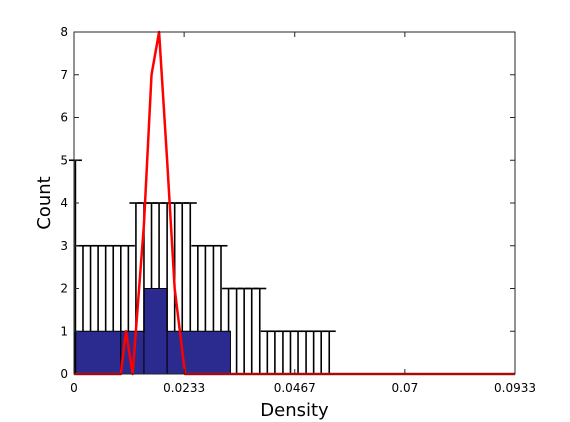 The width and height of the screenshot is (570, 422). What do you see at coordinates (64, 203) in the screenshot?
I see `y-tick-label-4: 4` at bounding box center [64, 203].